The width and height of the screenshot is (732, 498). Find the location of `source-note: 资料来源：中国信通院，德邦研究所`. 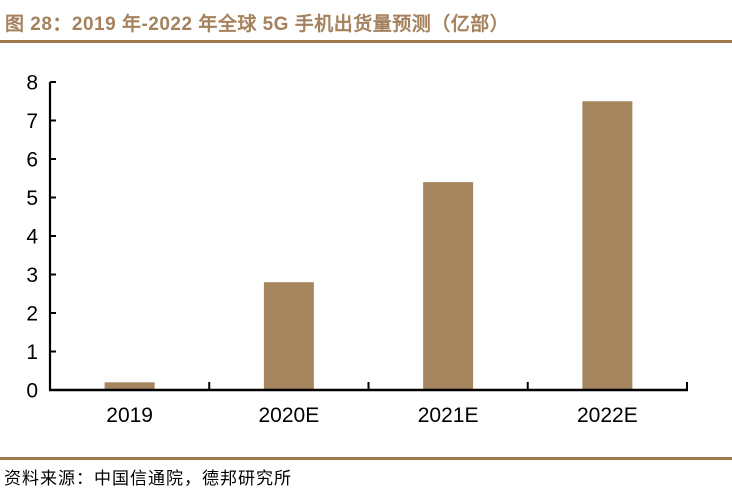

source-note: 资料来源：中国信通院，德邦研究所 is located at coordinates (148, 478).